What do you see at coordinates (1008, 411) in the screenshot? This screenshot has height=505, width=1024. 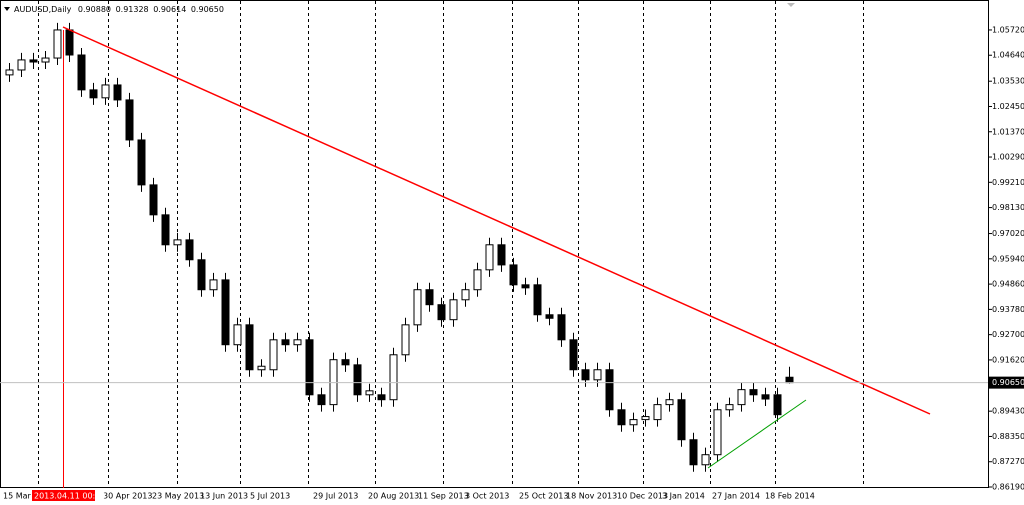 I see `y-tick-label: 0.89430` at bounding box center [1008, 411].